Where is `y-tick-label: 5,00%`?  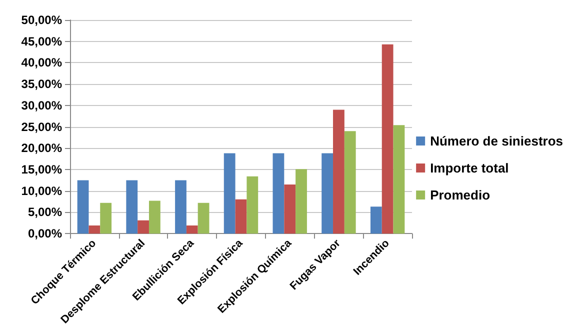 y-tick-label: 5,00% is located at coordinates (45, 212).